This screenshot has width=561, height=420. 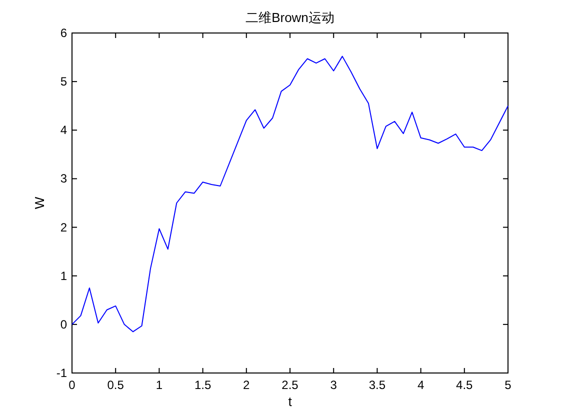 What do you see at coordinates (334, 385) in the screenshot?
I see `x-tick-label: 3` at bounding box center [334, 385].